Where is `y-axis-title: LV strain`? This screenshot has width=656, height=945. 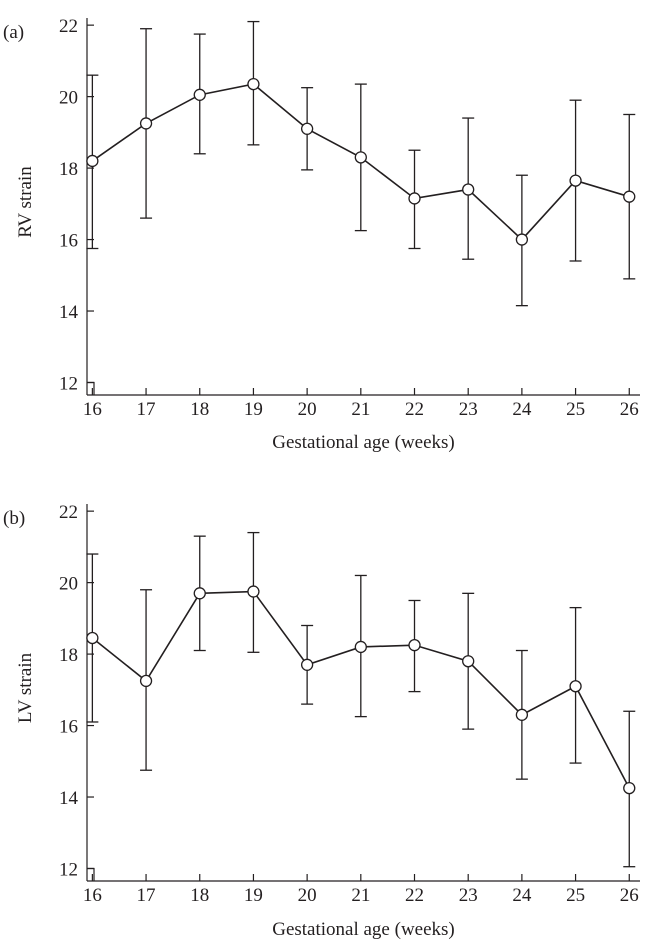 y-axis-title: LV strain is located at coordinates (25, 687).